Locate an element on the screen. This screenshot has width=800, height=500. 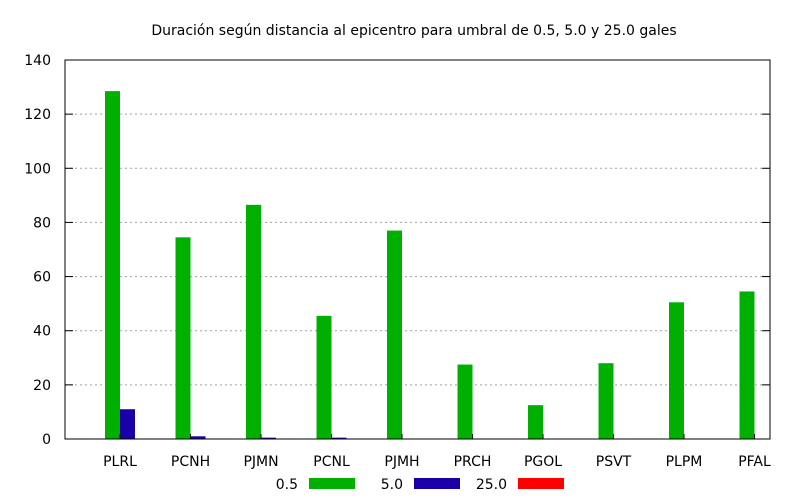
legend-label: 5.0 is located at coordinates (392, 485).